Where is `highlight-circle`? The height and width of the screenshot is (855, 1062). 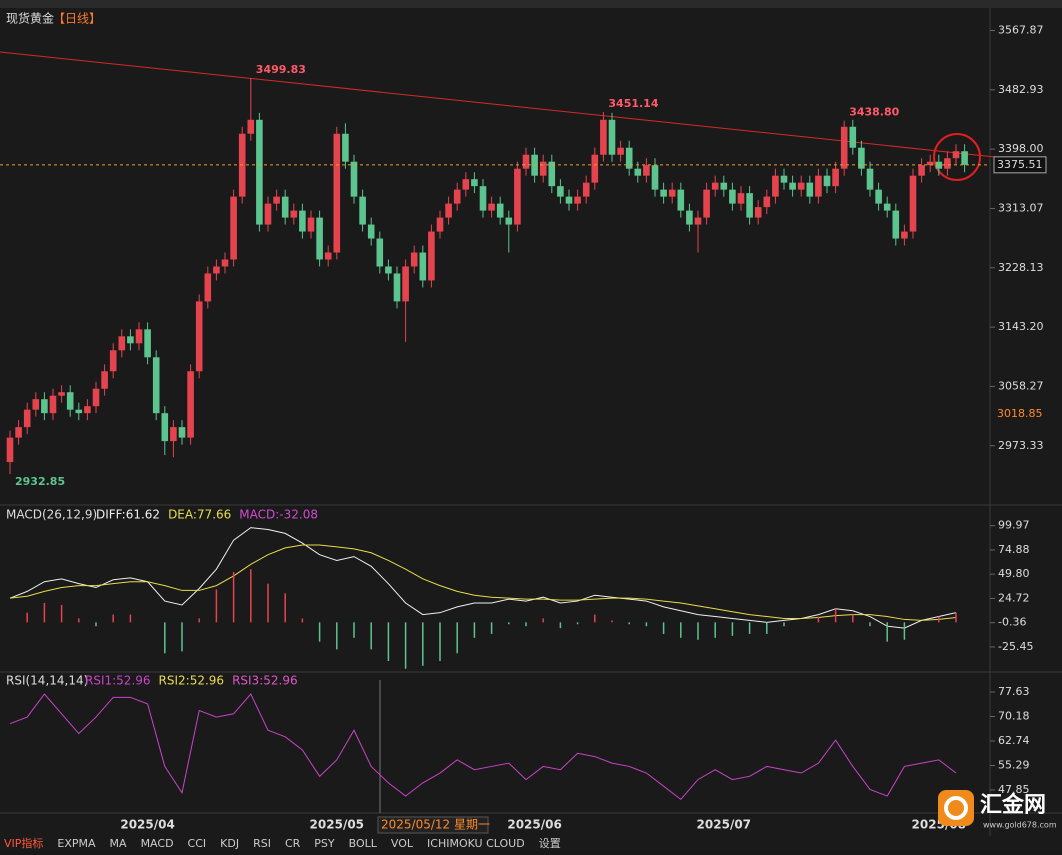 highlight-circle is located at coordinates (957, 157).